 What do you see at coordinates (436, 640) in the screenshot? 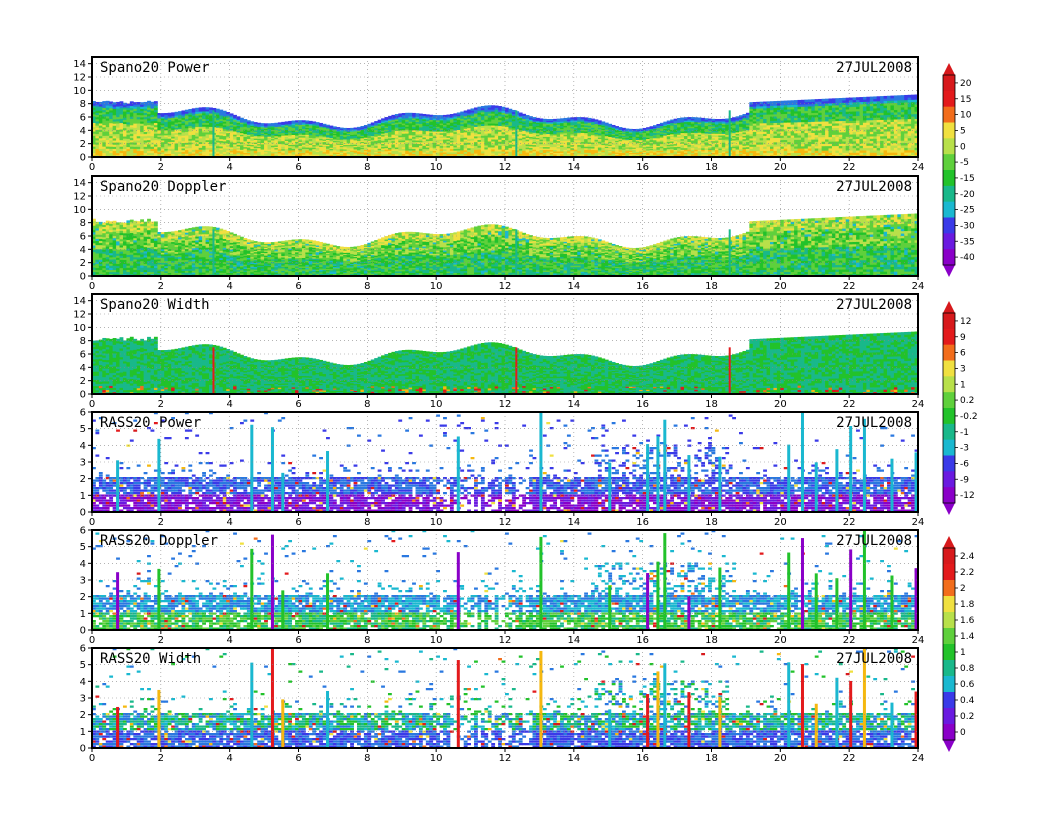
I see `x-tick-label: 10` at bounding box center [436, 640].